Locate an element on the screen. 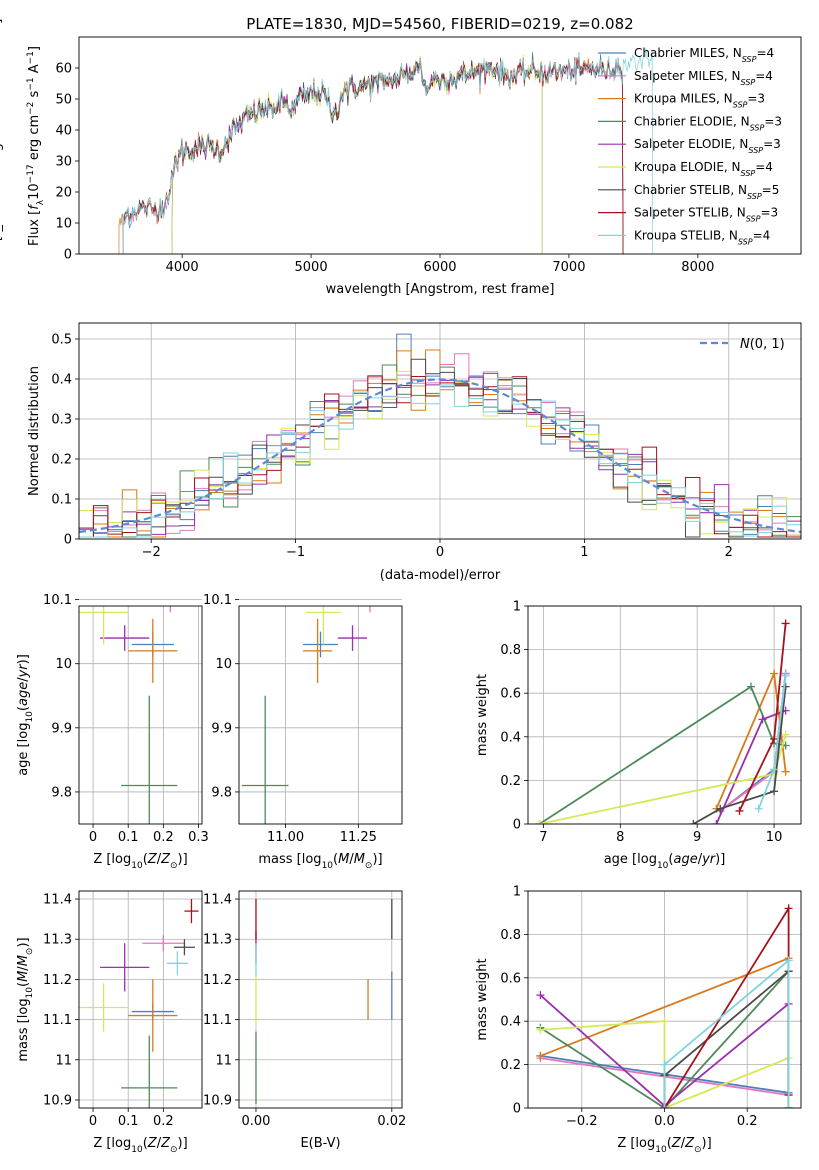  y-tick-label: 1 is located at coordinates (517, 892).